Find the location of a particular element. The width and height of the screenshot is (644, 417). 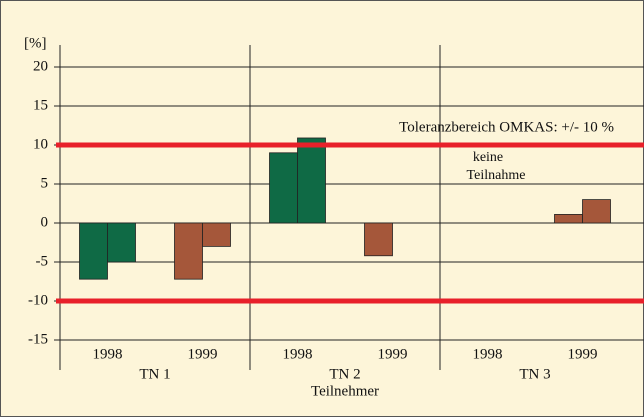

y-tick-label: 0 is located at coordinates (45, 222).